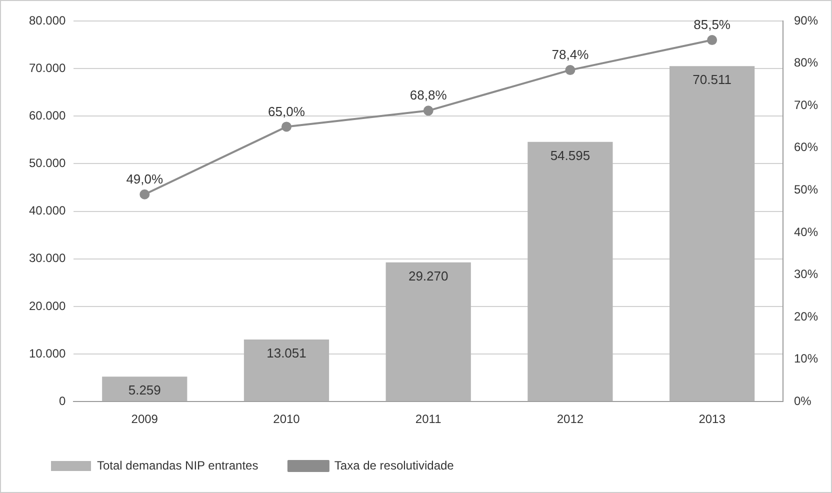  I want to click on legend-label: Total demandas NIP entrantes, so click(177, 465).